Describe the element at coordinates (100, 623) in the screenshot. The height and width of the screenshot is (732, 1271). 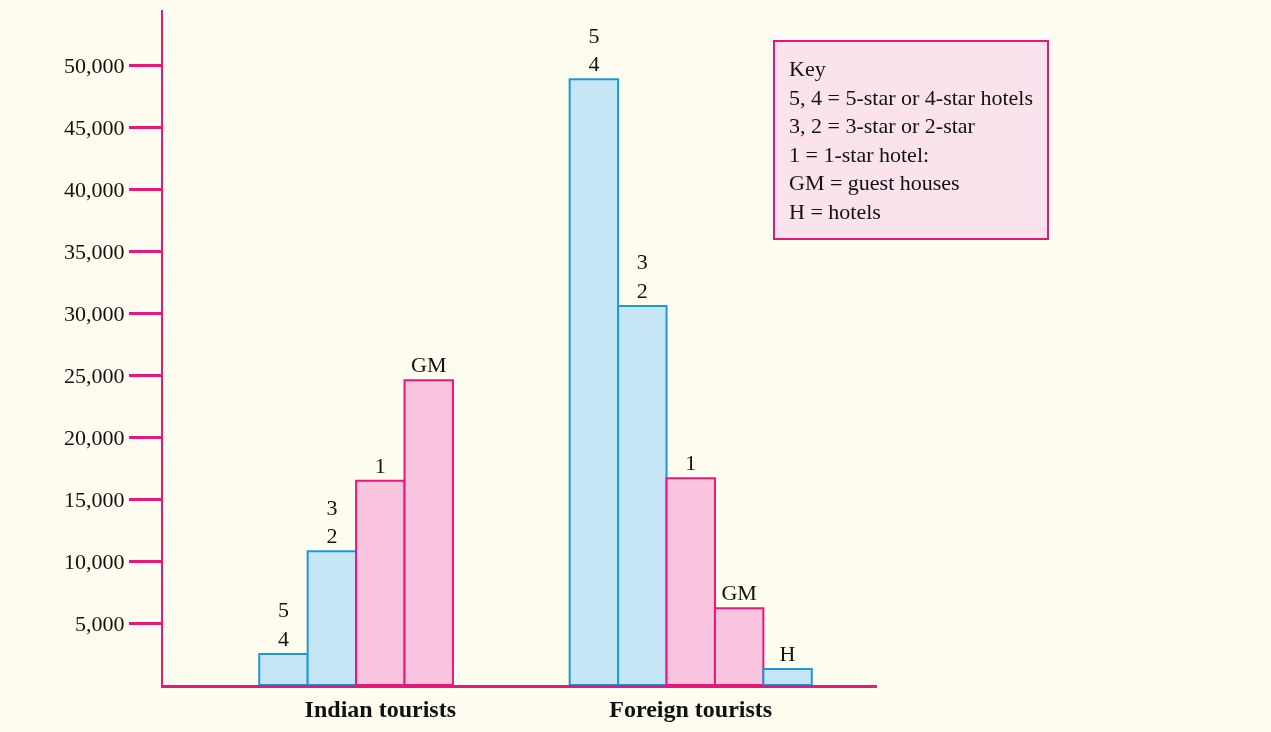
I see `y-tick-label: 5,000` at that location.